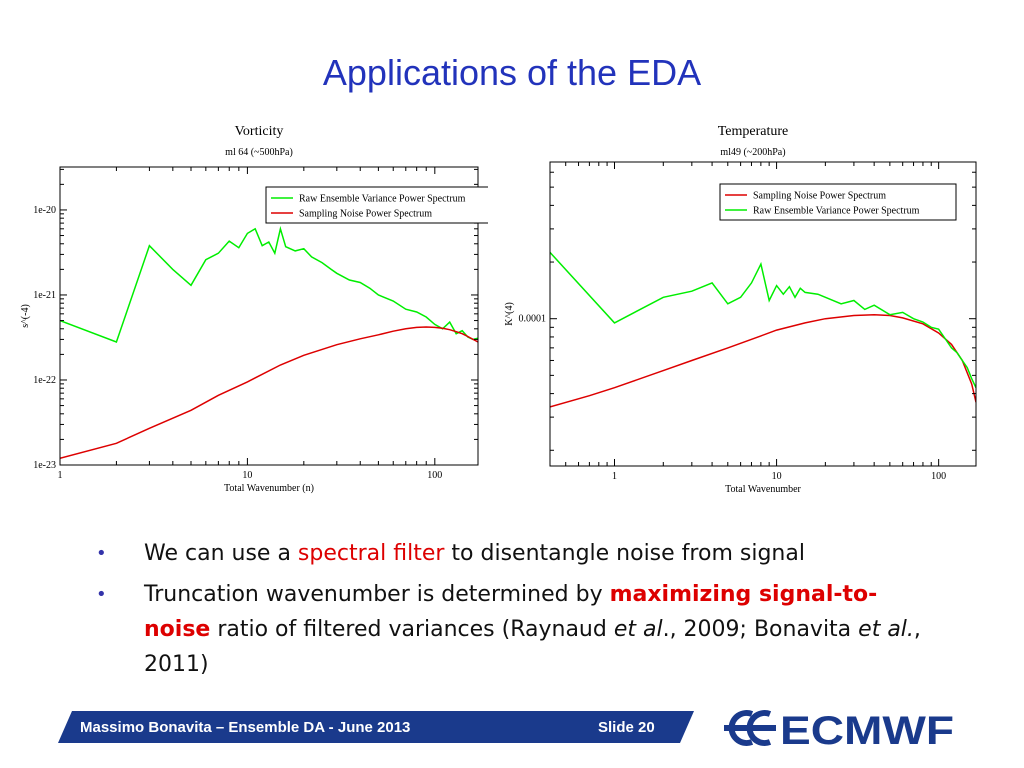  Describe the element at coordinates (753, 131) in the screenshot. I see `chart-title: Temperature` at that location.